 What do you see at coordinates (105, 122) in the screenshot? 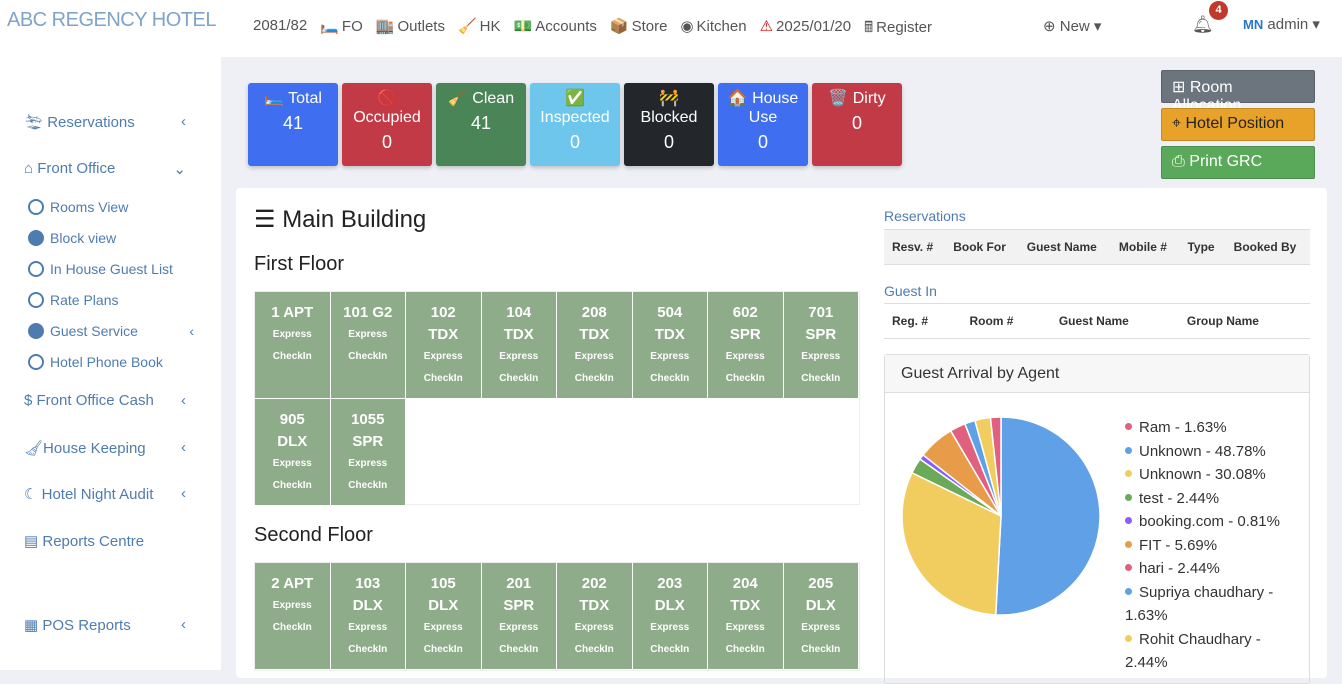
I see `sidebar-item-reservations: 🛬︎ Reservations ‹` at bounding box center [105, 122].